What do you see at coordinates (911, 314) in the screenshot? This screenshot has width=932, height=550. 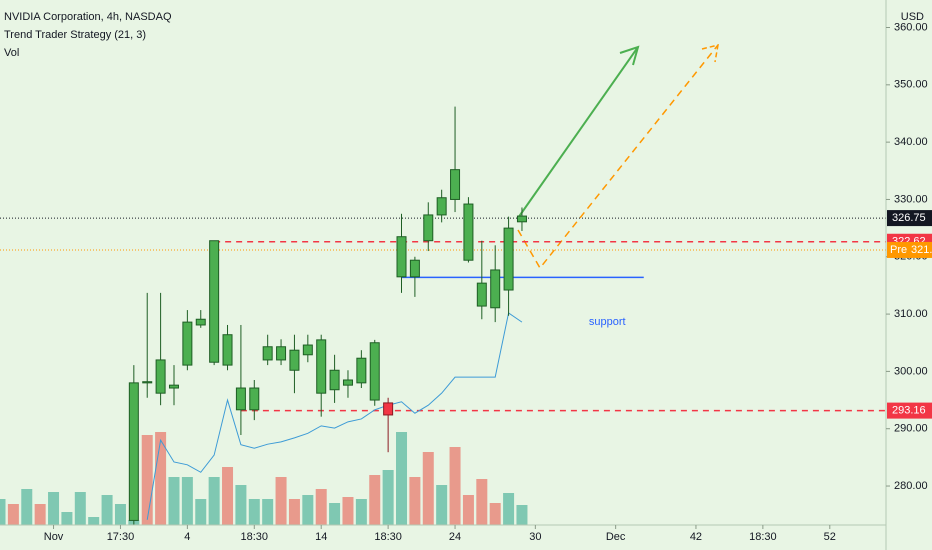 I see `y-tick-label: 310.00` at bounding box center [911, 314].